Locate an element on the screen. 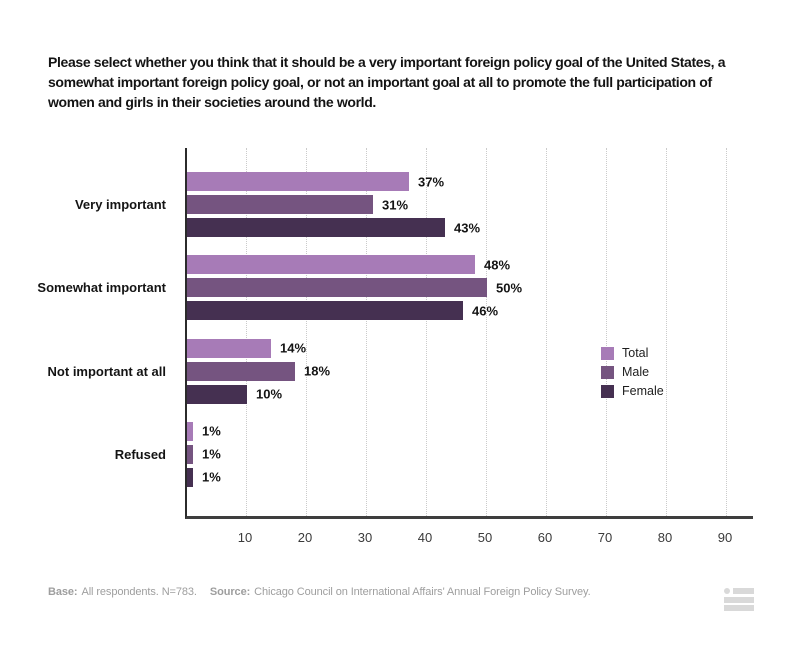 The width and height of the screenshot is (800, 656). bar-group: 14% 18% 10% is located at coordinates (470, 371).